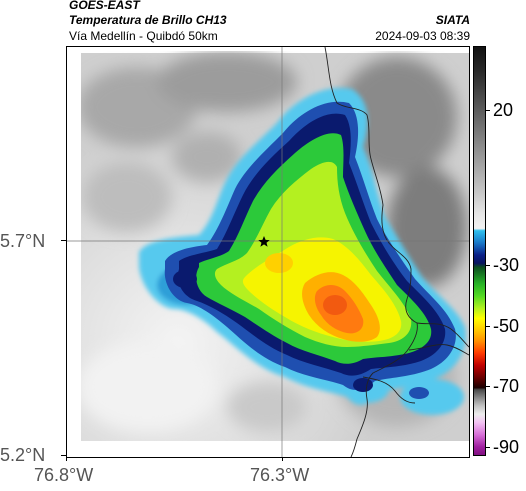  What do you see at coordinates (506, 265) in the screenshot?
I see `colorbar-label: -30` at bounding box center [506, 265].